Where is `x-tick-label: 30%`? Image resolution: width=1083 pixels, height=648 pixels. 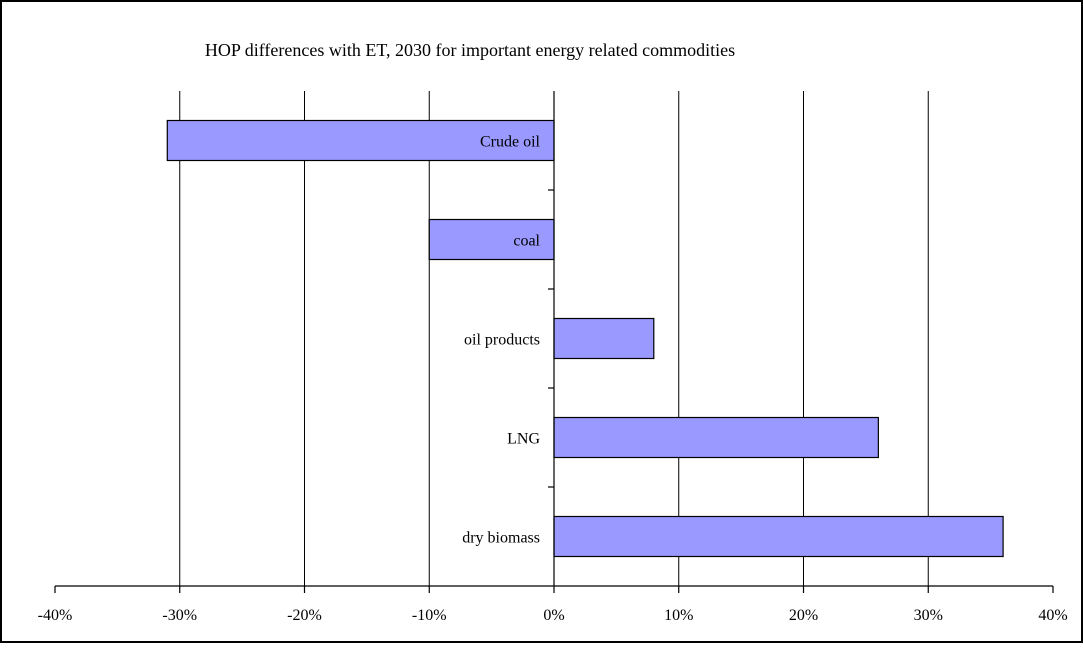
x-tick-label: 30% is located at coordinates (928, 615).